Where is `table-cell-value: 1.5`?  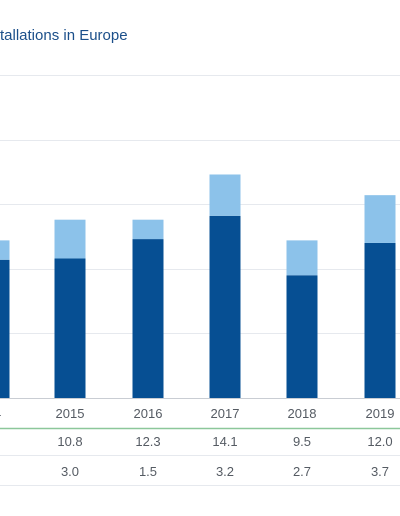
table-cell-value: 1.5 is located at coordinates (148, 471).